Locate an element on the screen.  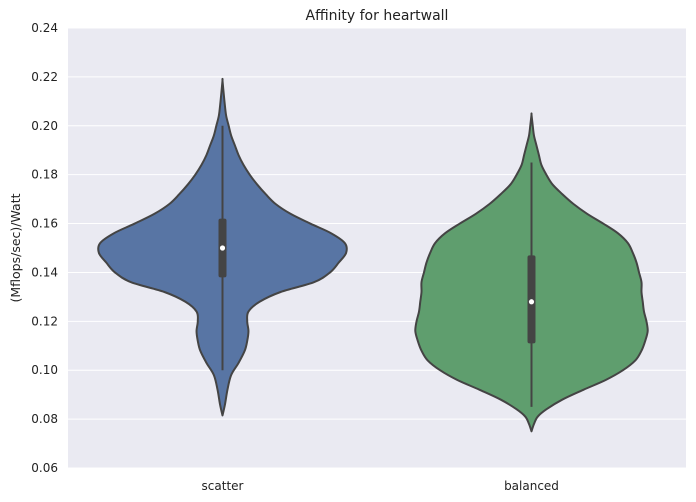
x-tick-labels: scatter balanced is located at coordinates (380, 486).